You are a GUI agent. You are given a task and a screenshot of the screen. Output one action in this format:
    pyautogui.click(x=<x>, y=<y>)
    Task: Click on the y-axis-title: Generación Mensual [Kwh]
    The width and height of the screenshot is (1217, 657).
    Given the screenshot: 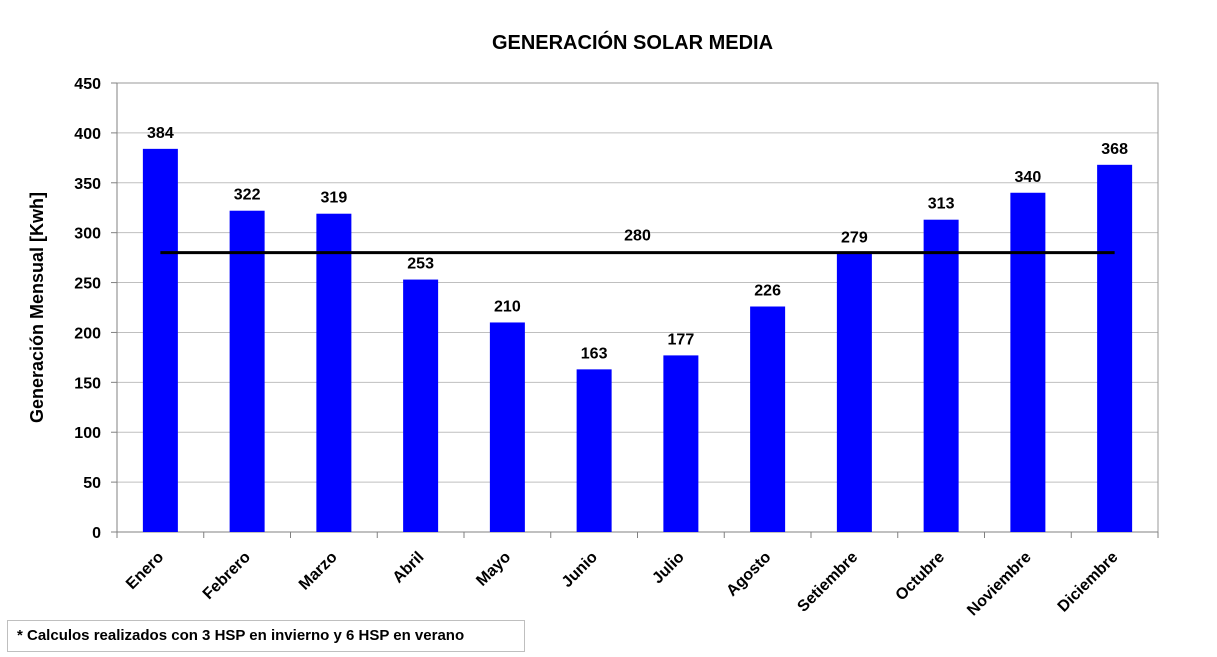 What is the action you would take?
    pyautogui.click(x=37, y=307)
    